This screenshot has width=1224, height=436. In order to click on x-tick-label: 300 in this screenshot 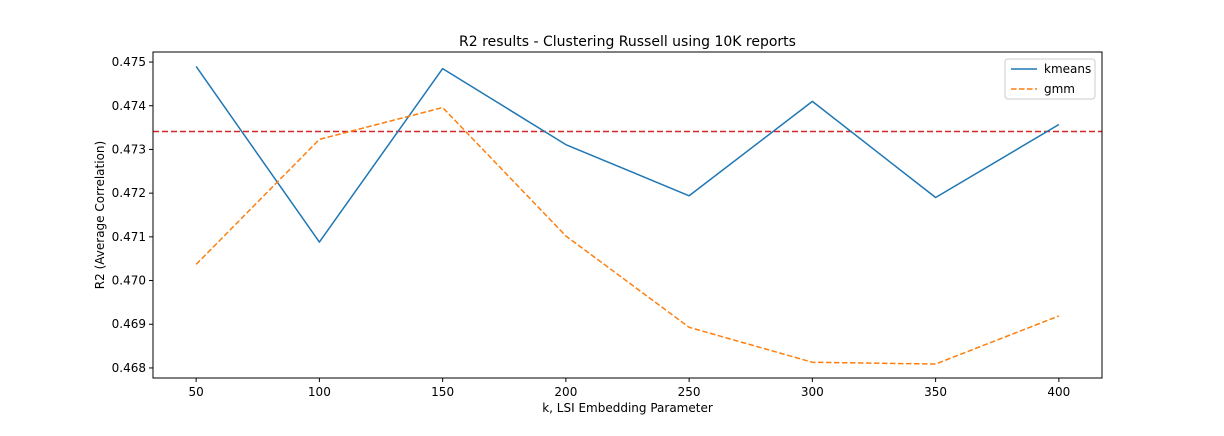, I will do `click(812, 392)`.